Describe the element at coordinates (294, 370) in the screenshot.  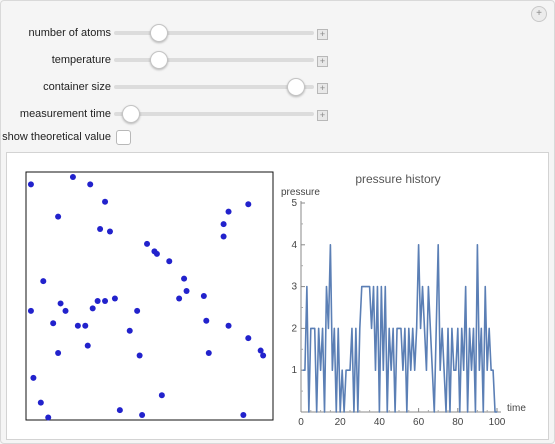
I see `y-tick-label-1: 1` at that location.